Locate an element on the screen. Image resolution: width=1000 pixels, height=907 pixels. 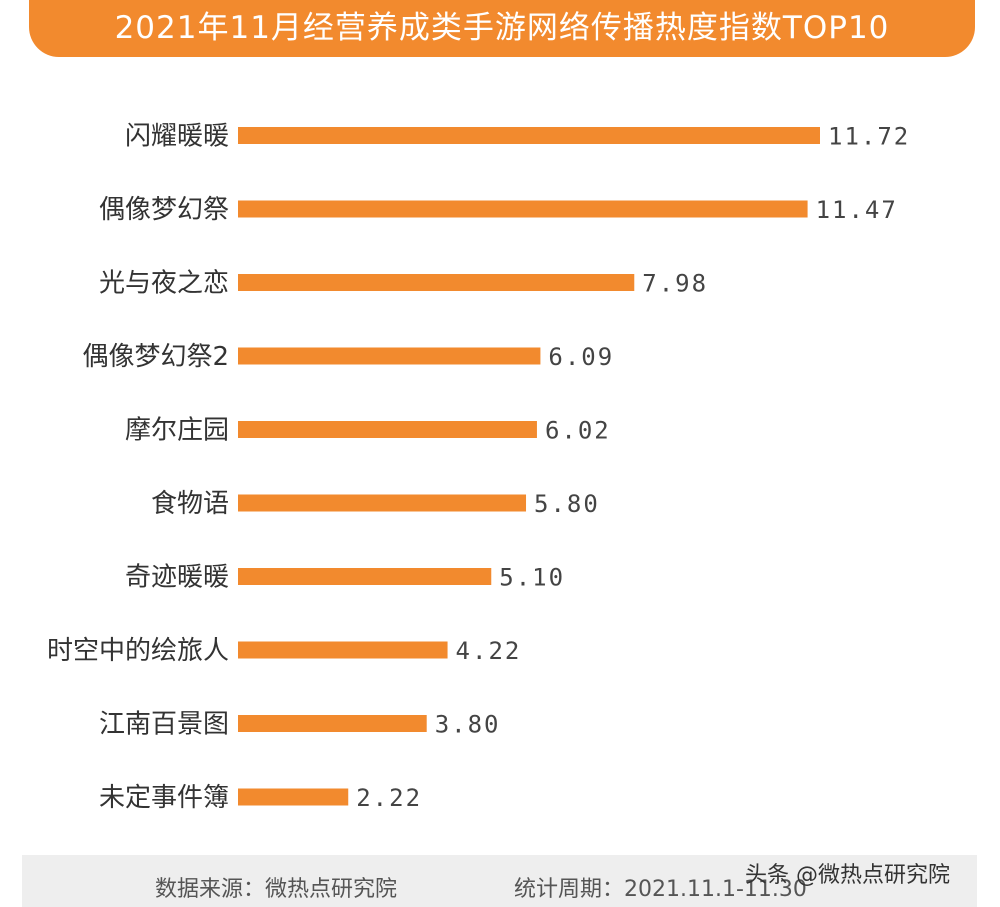
category-label: 食物语 is located at coordinates (190, 504).